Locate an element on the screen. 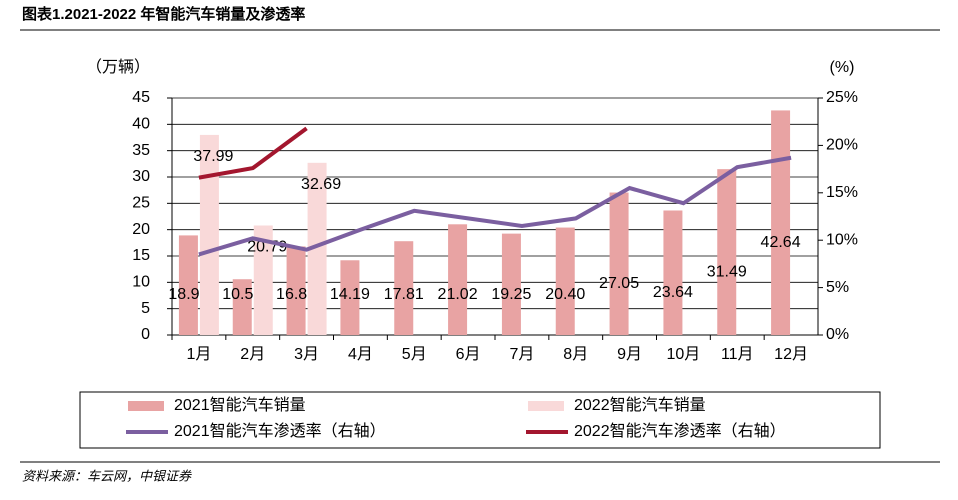 The height and width of the screenshot is (500, 958). y2-tick-label: 5% is located at coordinates (837, 287).